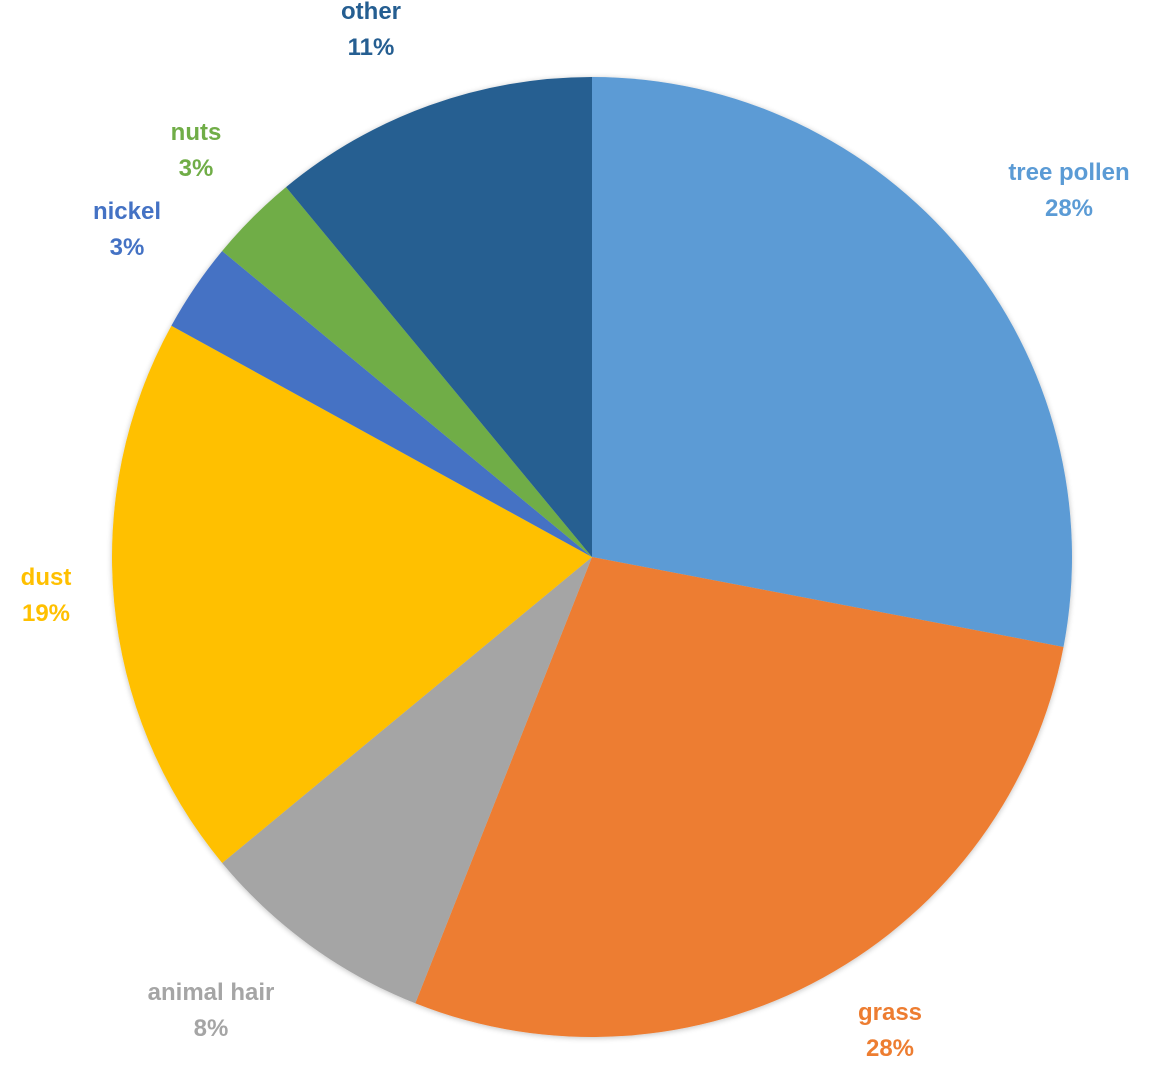 Image resolution: width=1155 pixels, height=1077 pixels. What do you see at coordinates (1069, 208) in the screenshot?
I see `data-label-percent-tree-pollen: 28%` at bounding box center [1069, 208].